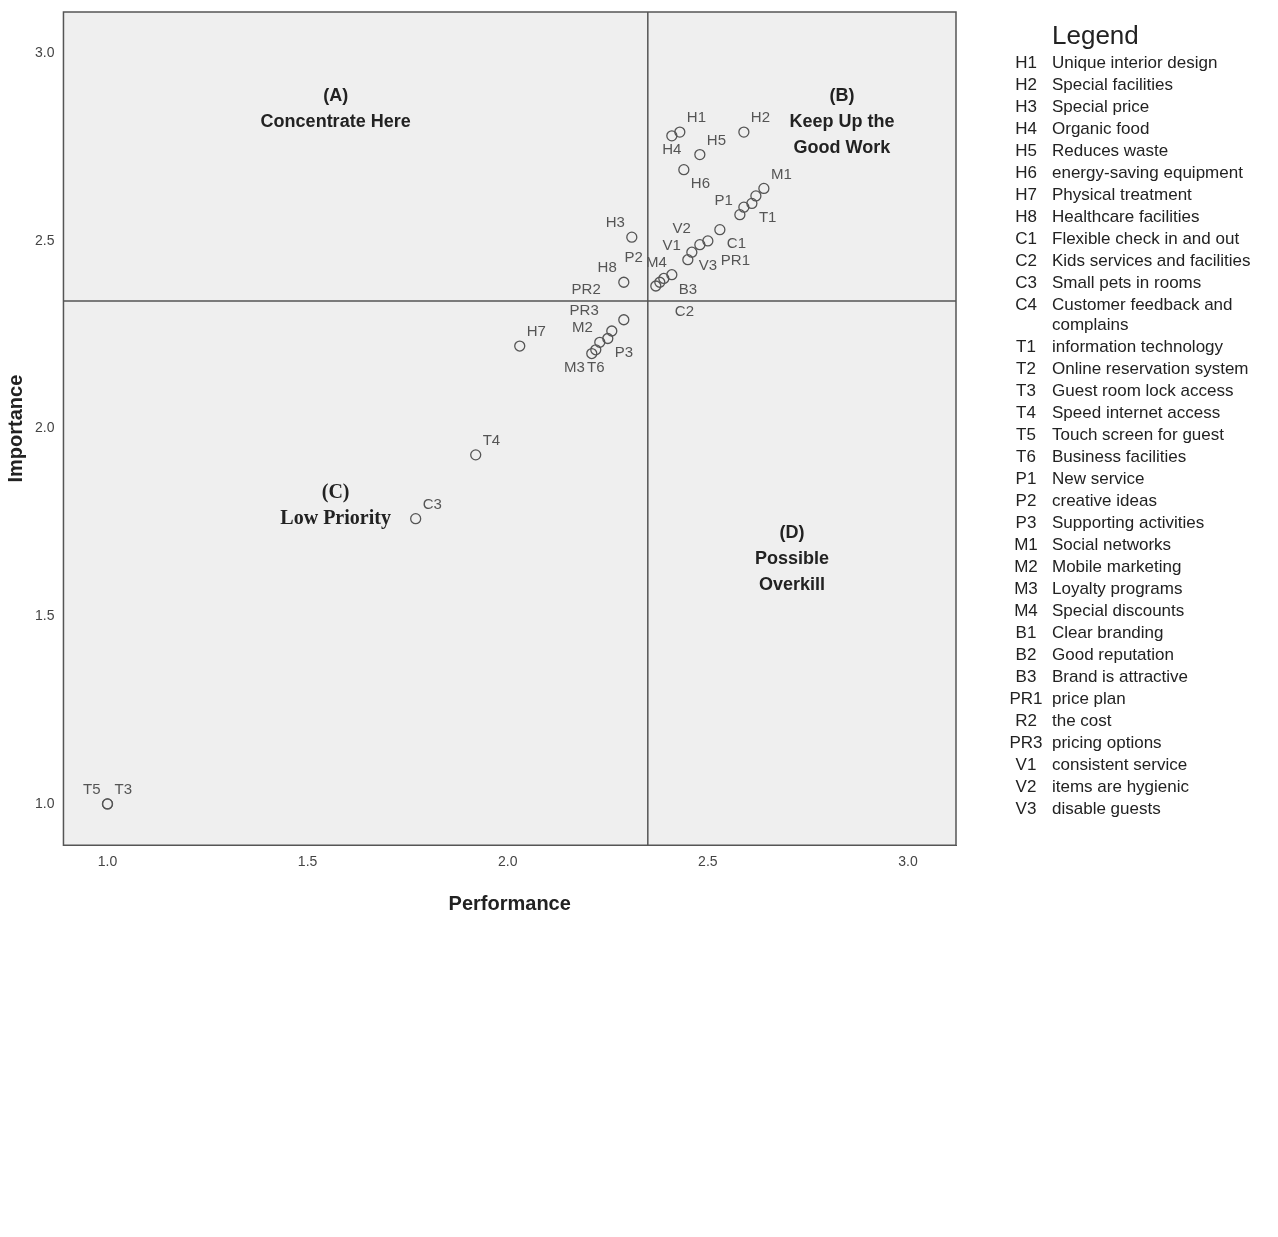 The height and width of the screenshot is (1237, 1278). Describe the element at coordinates (1094, 655) in the screenshot. I see `text: B2 Good reputation` at that location.